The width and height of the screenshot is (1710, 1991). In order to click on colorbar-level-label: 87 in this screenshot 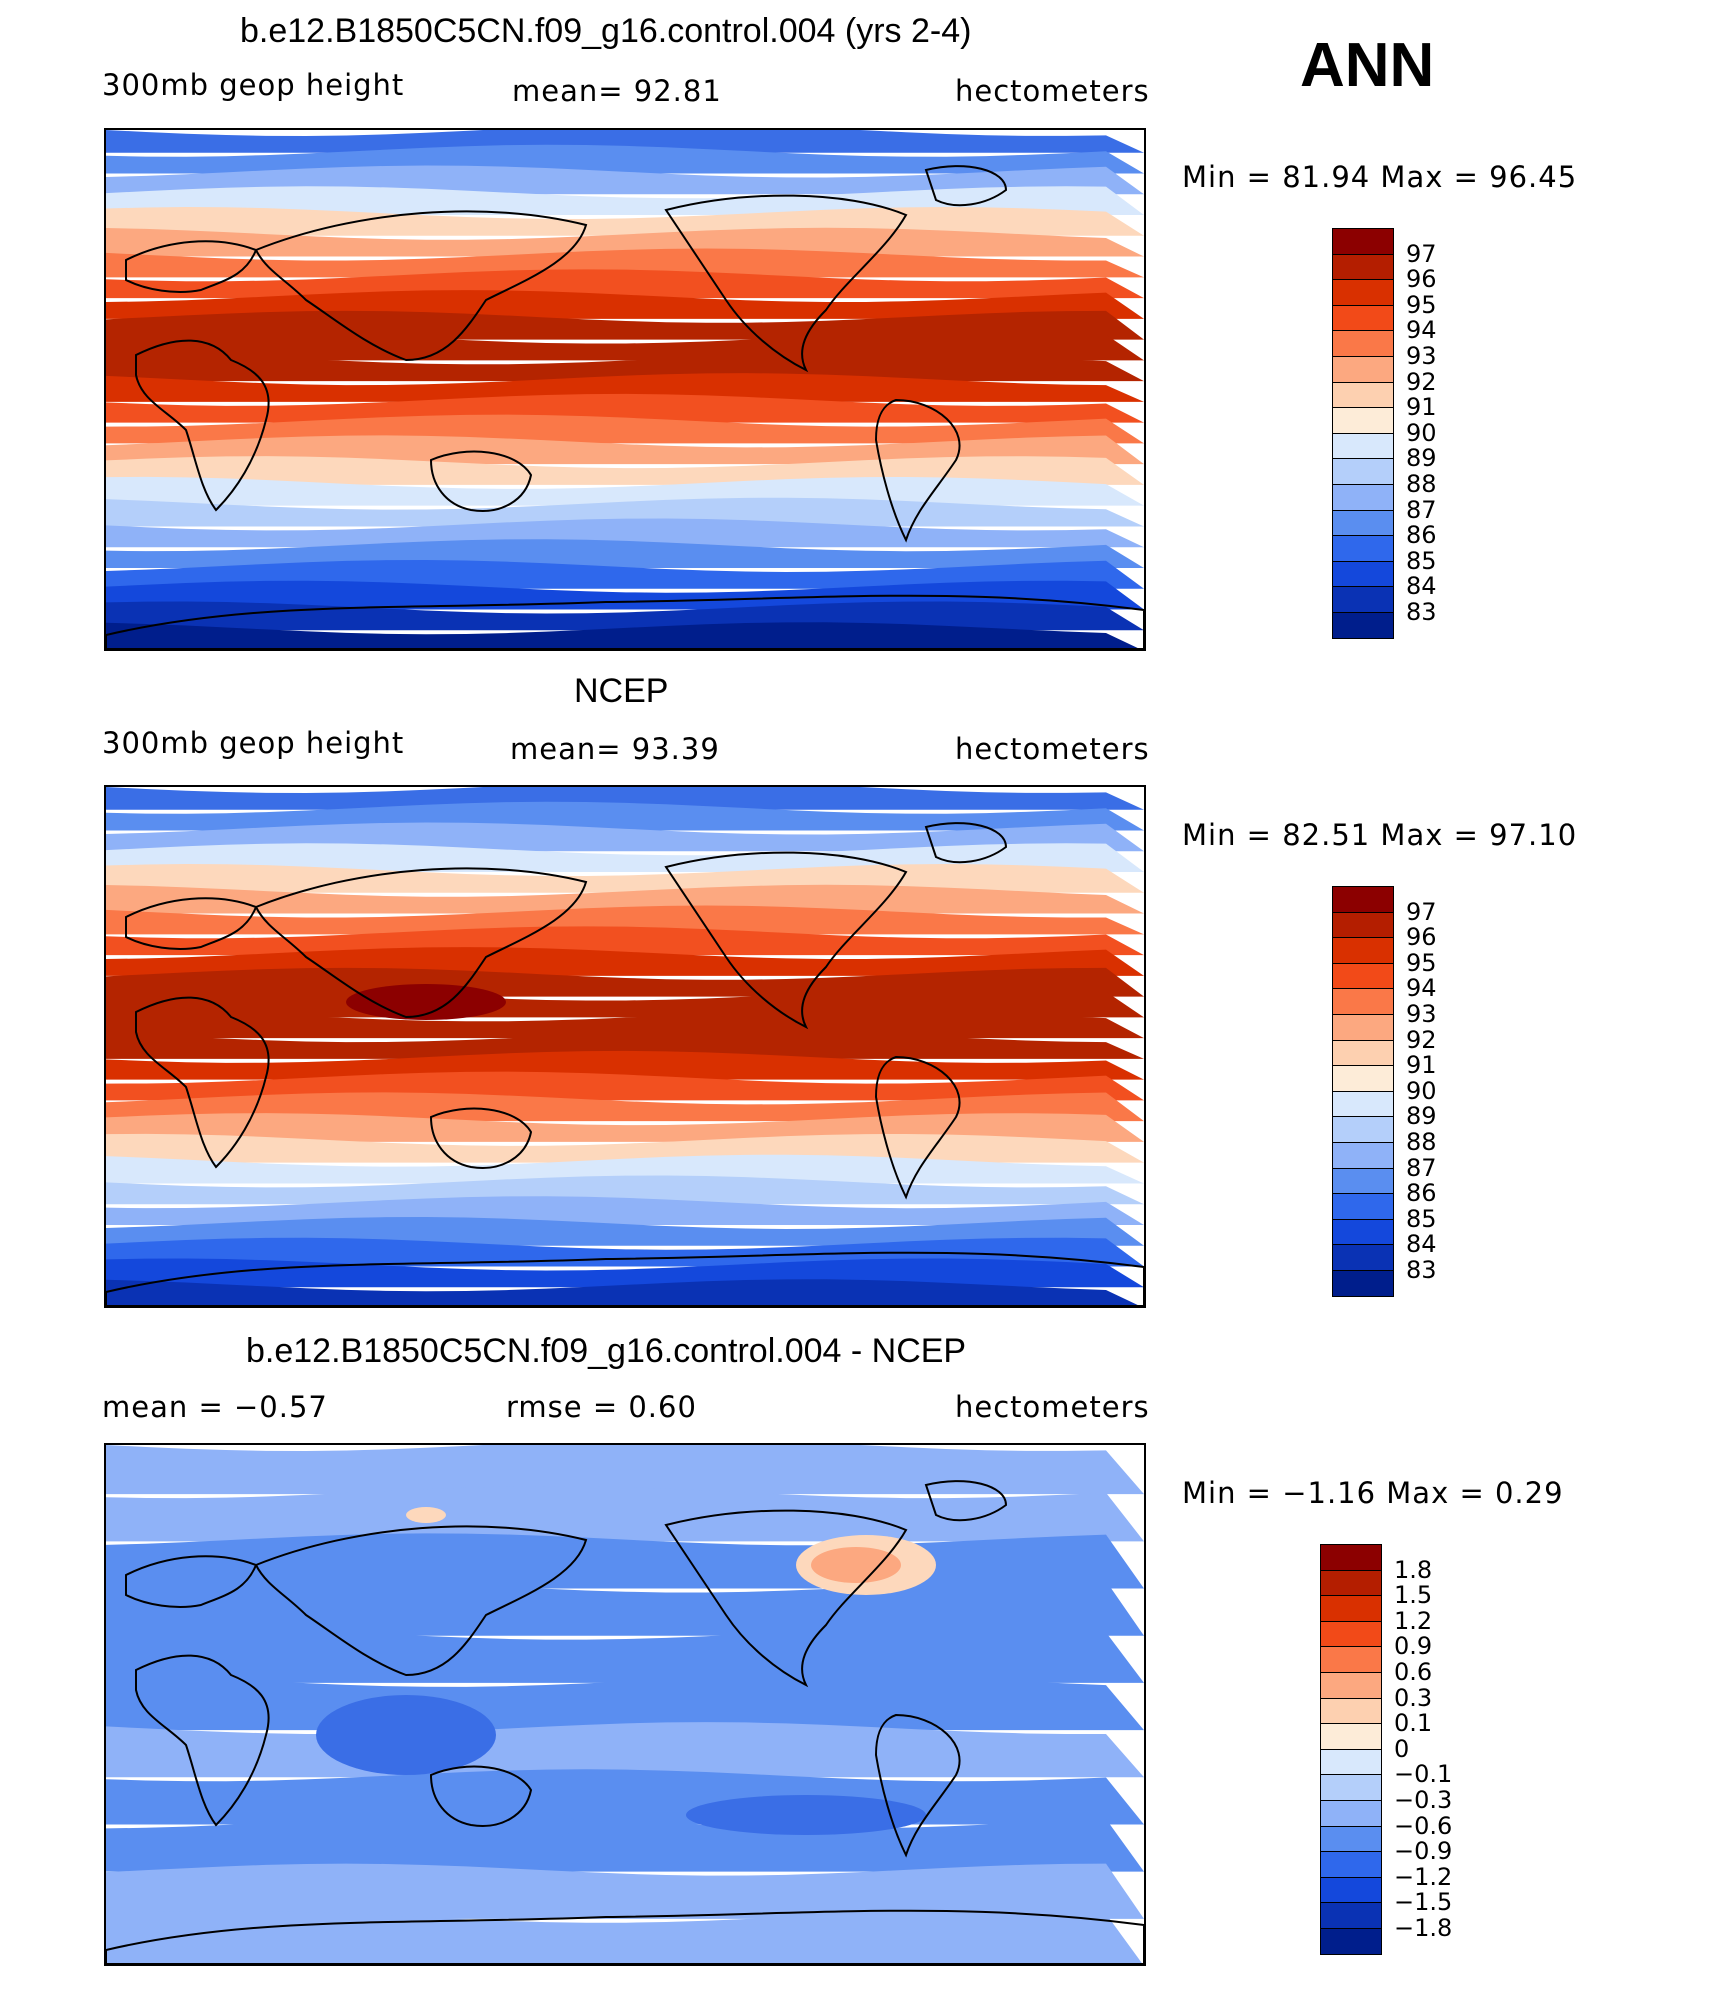, I will do `click(1421, 509)`.